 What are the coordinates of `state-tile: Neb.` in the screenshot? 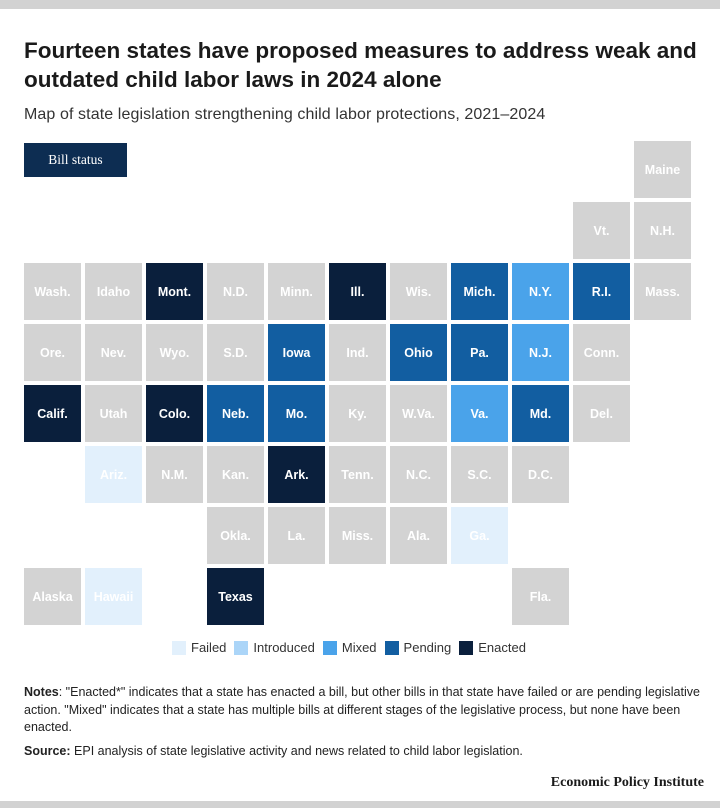 It's located at (235, 413).